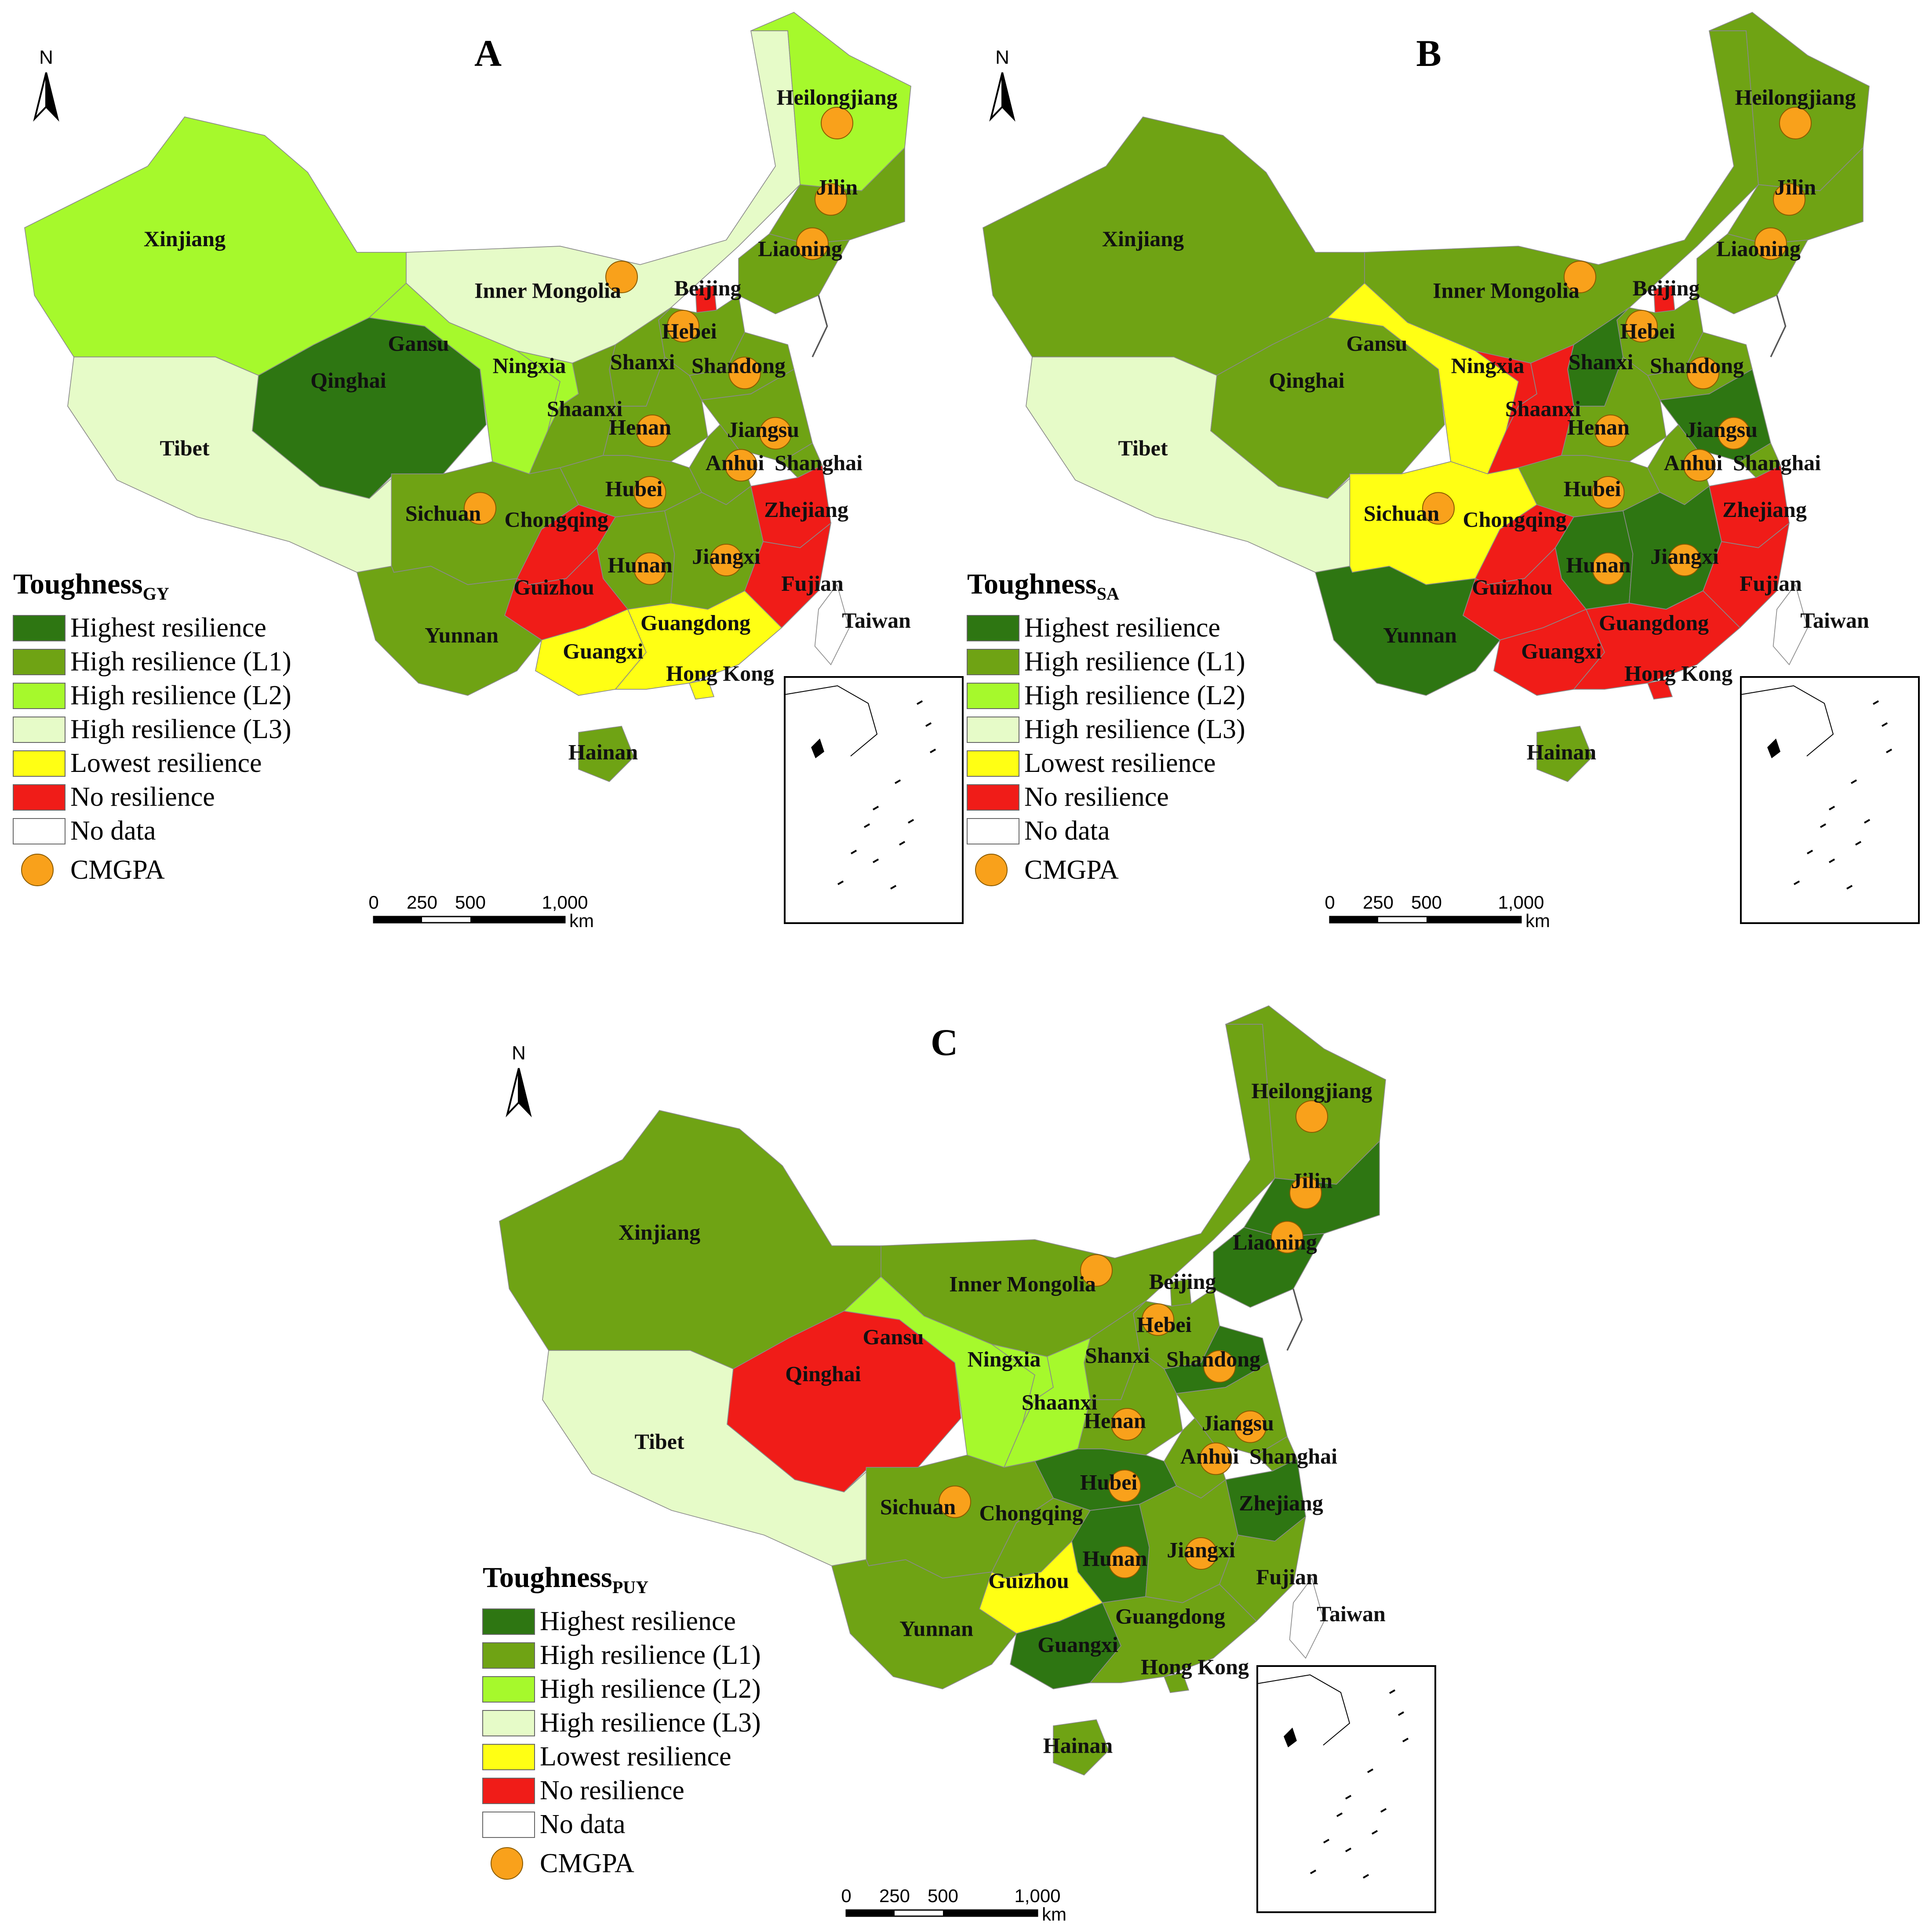  I want to click on province-label: Anhui, so click(1209, 1456).